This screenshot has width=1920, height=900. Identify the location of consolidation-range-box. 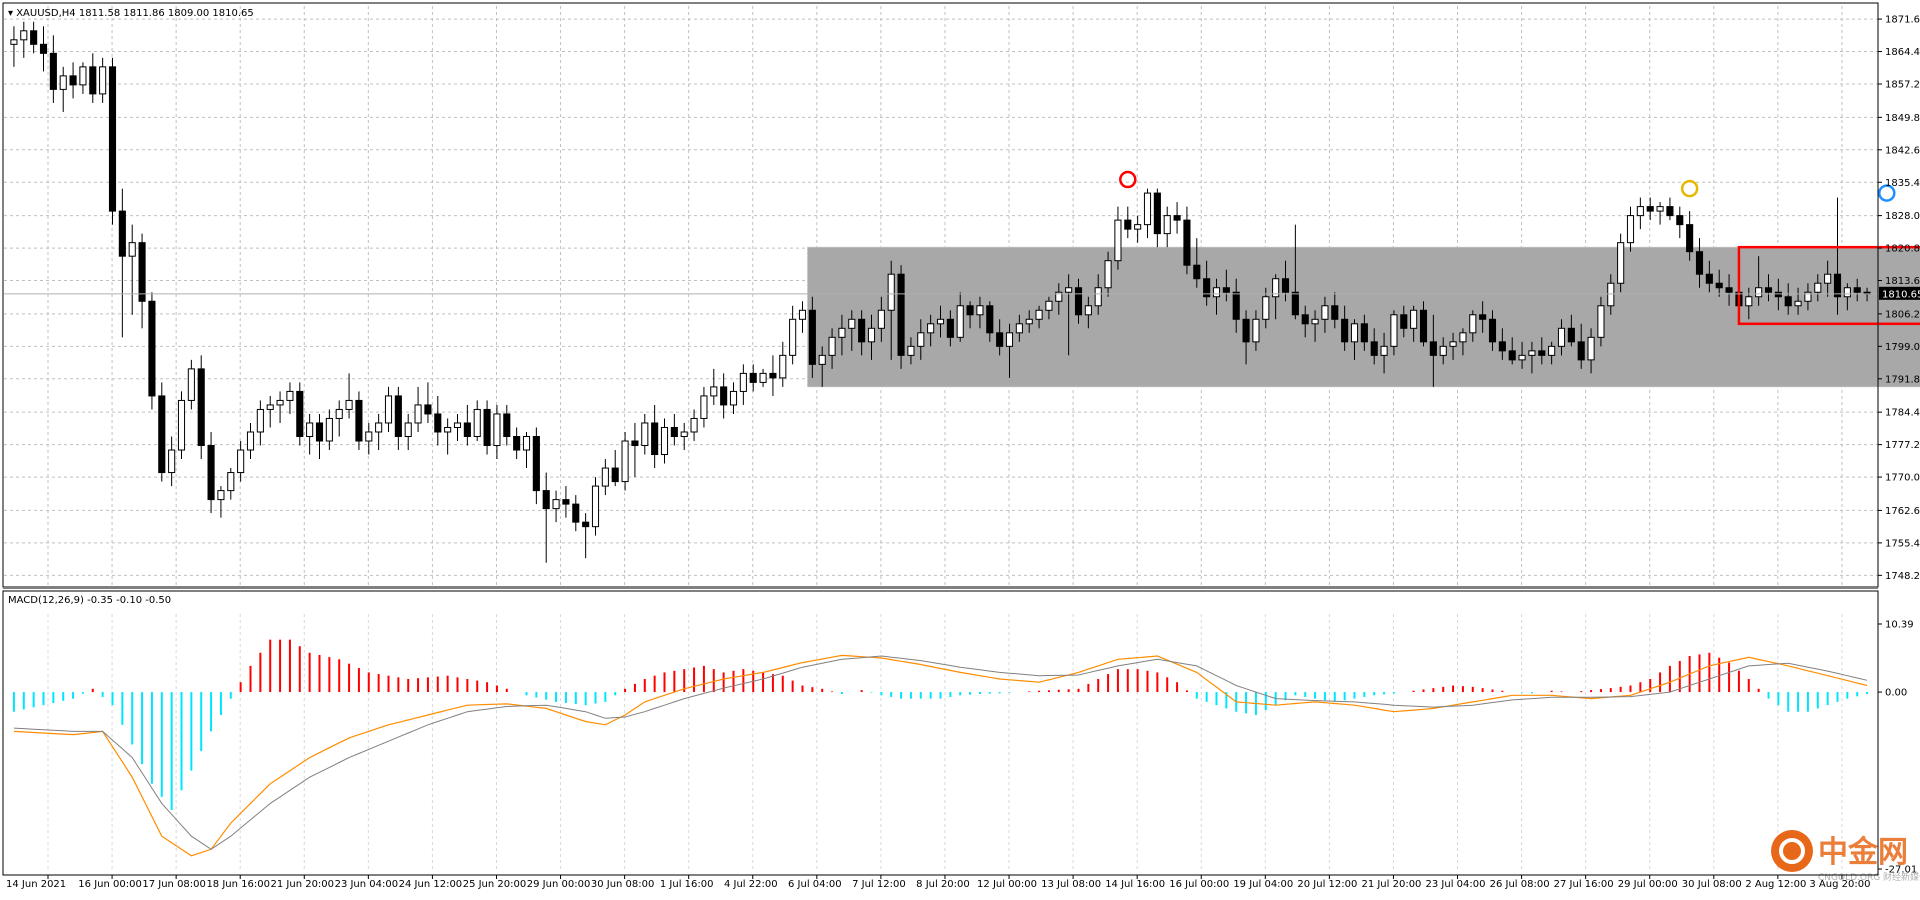
(1363, 317).